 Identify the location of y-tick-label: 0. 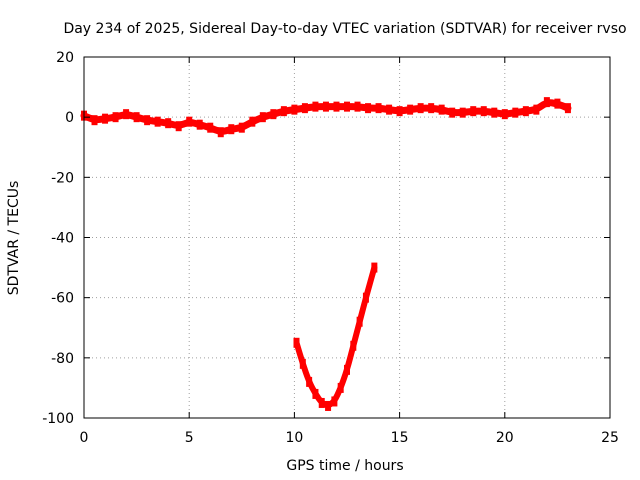
(69, 118).